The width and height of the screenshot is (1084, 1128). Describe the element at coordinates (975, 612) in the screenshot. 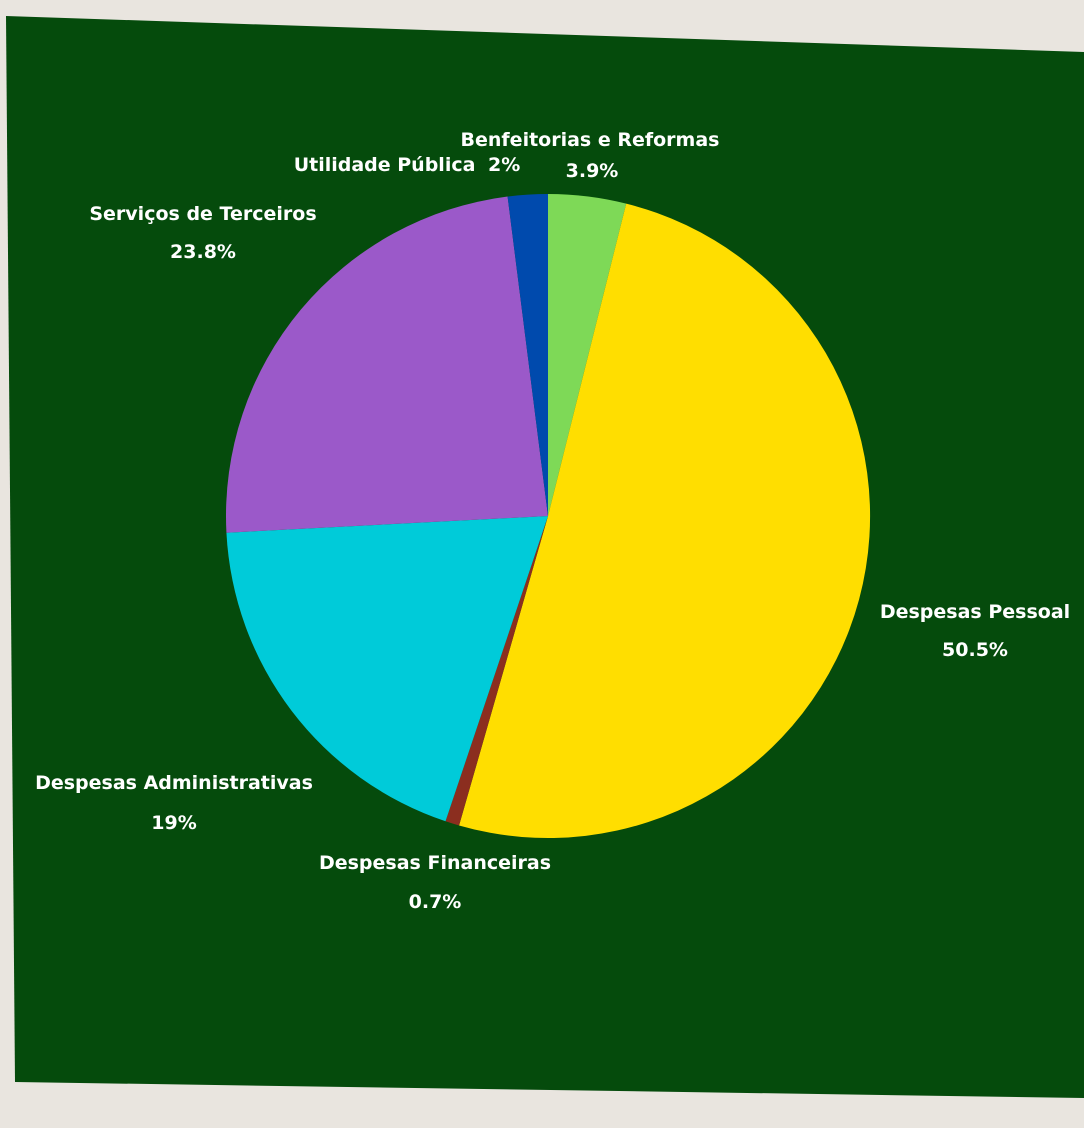

I see `slice-label-name: Despesas Pessoal` at that location.